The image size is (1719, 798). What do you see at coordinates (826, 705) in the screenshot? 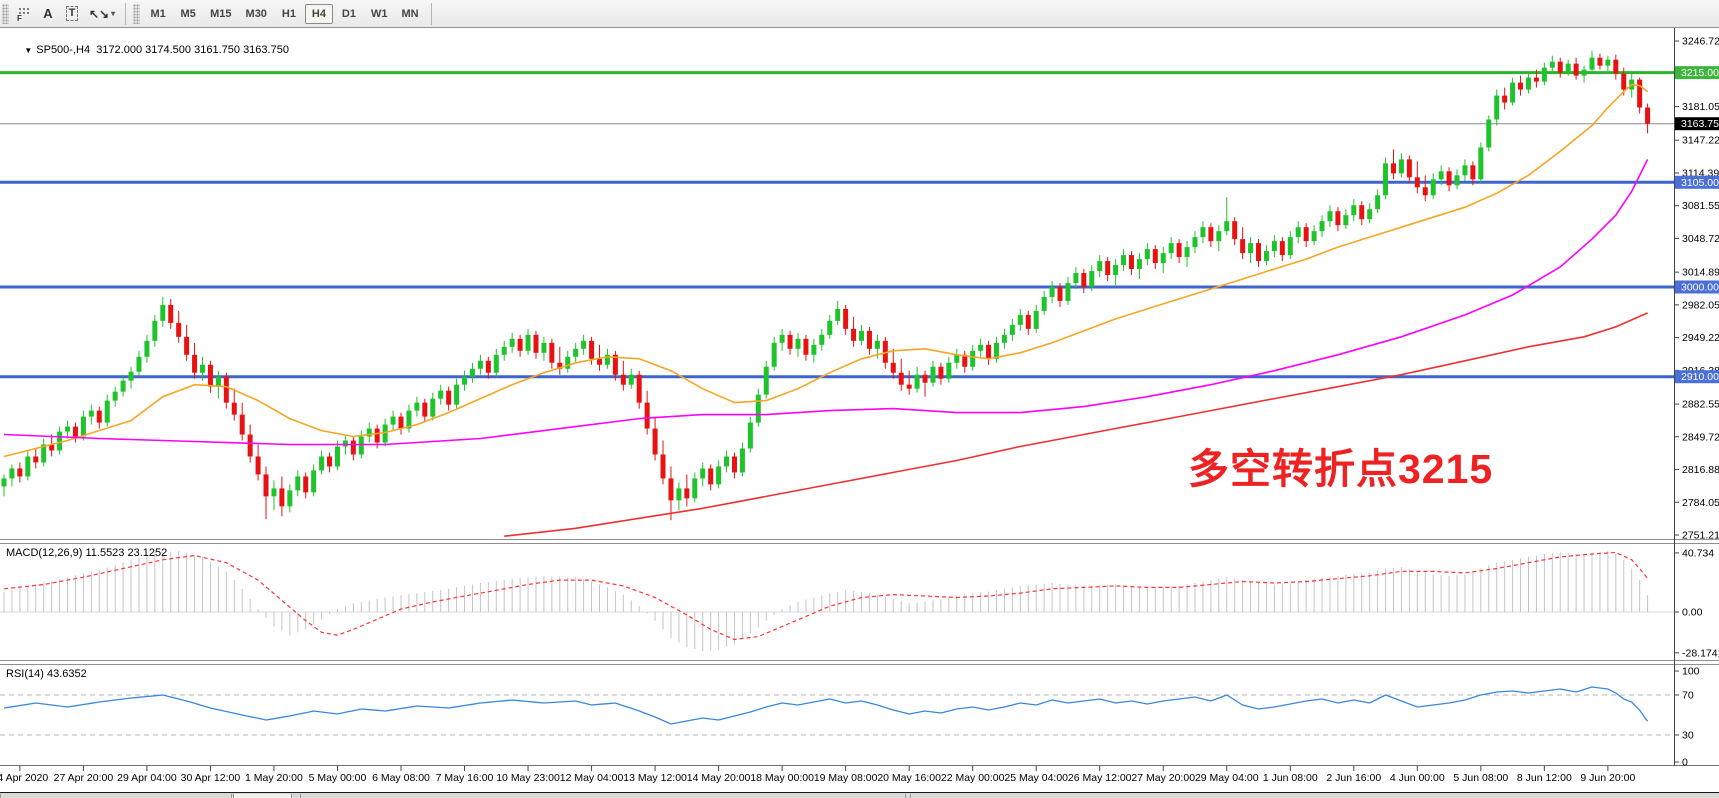
I see `rsi-line` at bounding box center [826, 705].